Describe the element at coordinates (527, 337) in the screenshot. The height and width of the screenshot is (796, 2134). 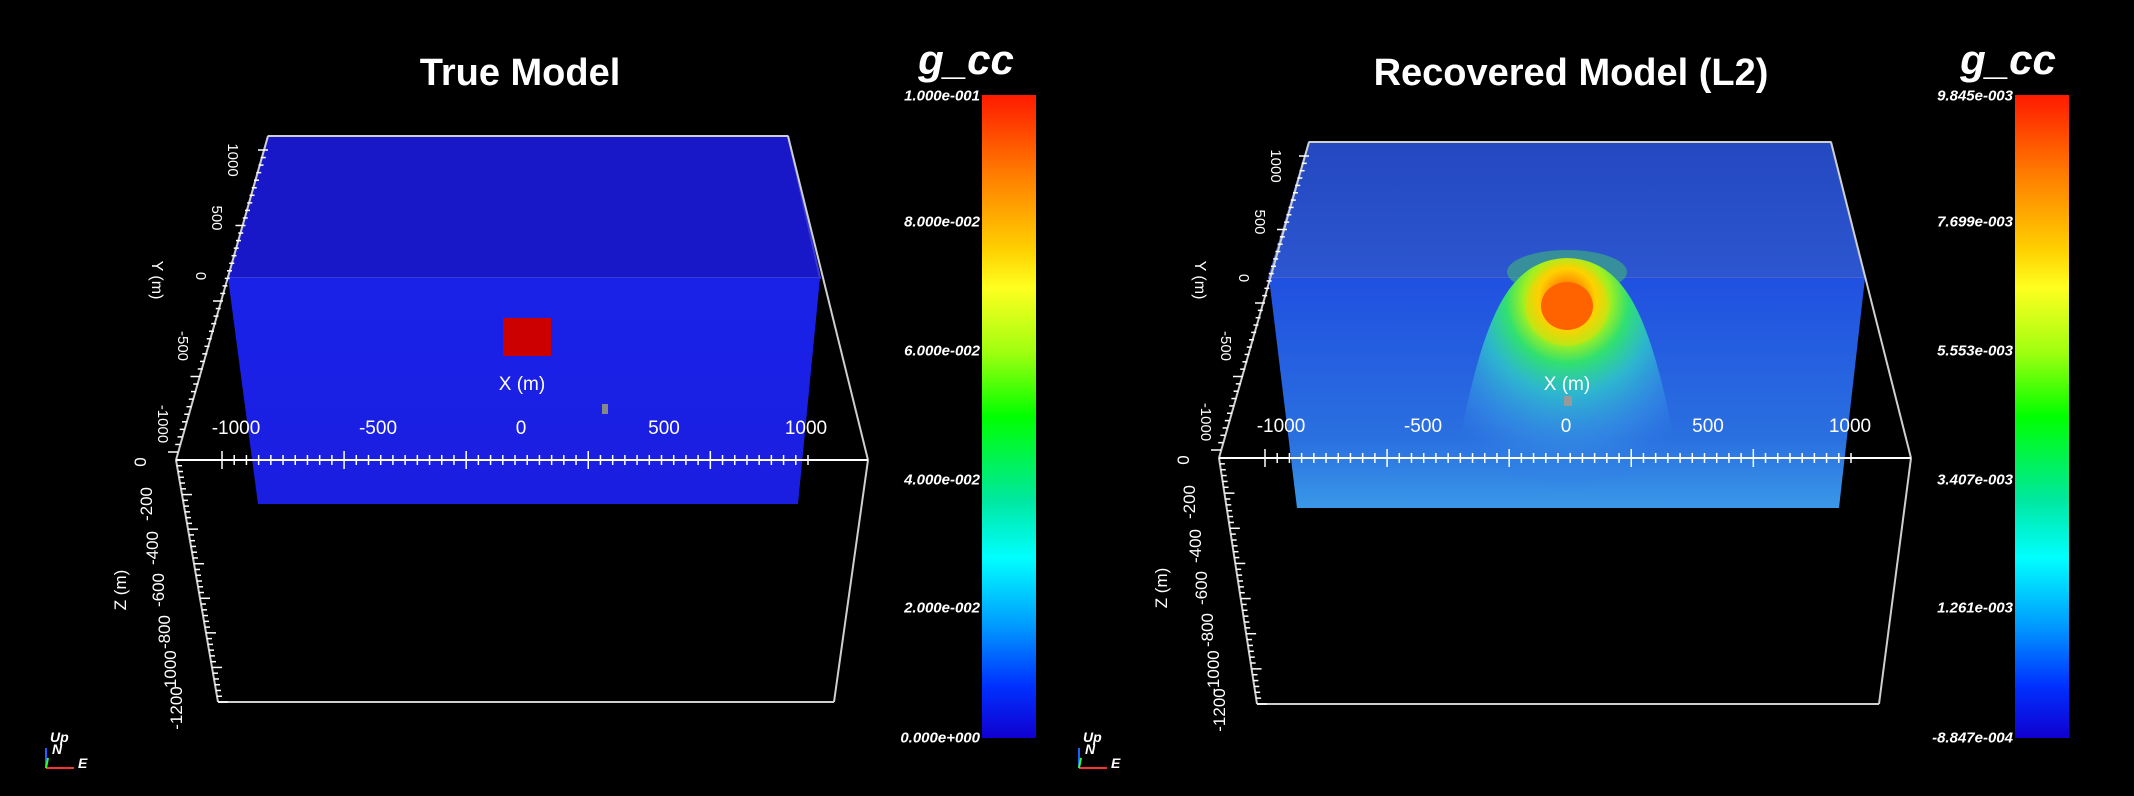
I see `anomaly-block` at that location.